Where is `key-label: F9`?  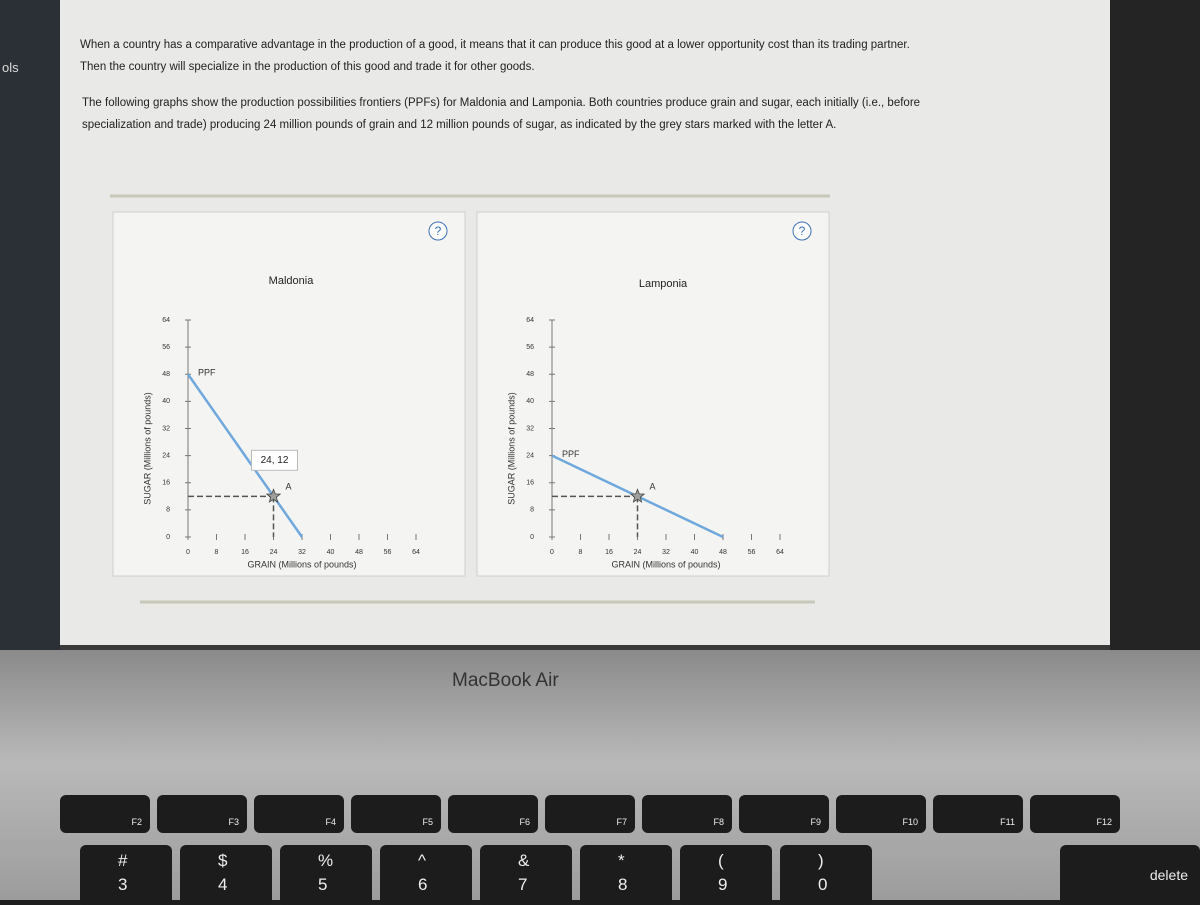 key-label: F9 is located at coordinates (815, 822).